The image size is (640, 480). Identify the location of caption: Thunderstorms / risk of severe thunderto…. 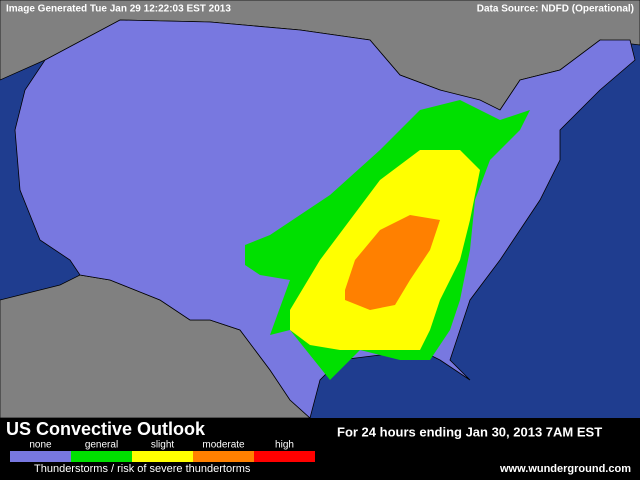
(142, 469).